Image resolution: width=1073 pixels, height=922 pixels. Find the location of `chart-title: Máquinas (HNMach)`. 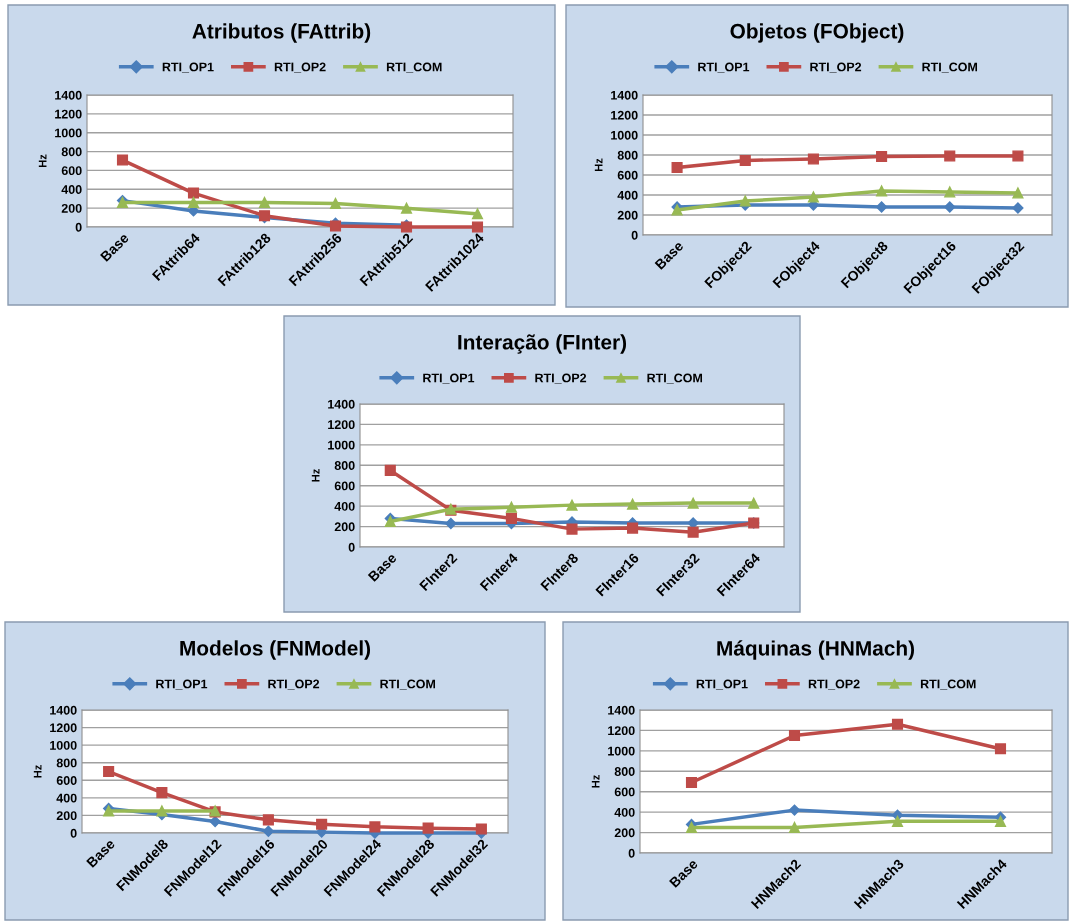

chart-title: Máquinas (HNMach) is located at coordinates (816, 650).